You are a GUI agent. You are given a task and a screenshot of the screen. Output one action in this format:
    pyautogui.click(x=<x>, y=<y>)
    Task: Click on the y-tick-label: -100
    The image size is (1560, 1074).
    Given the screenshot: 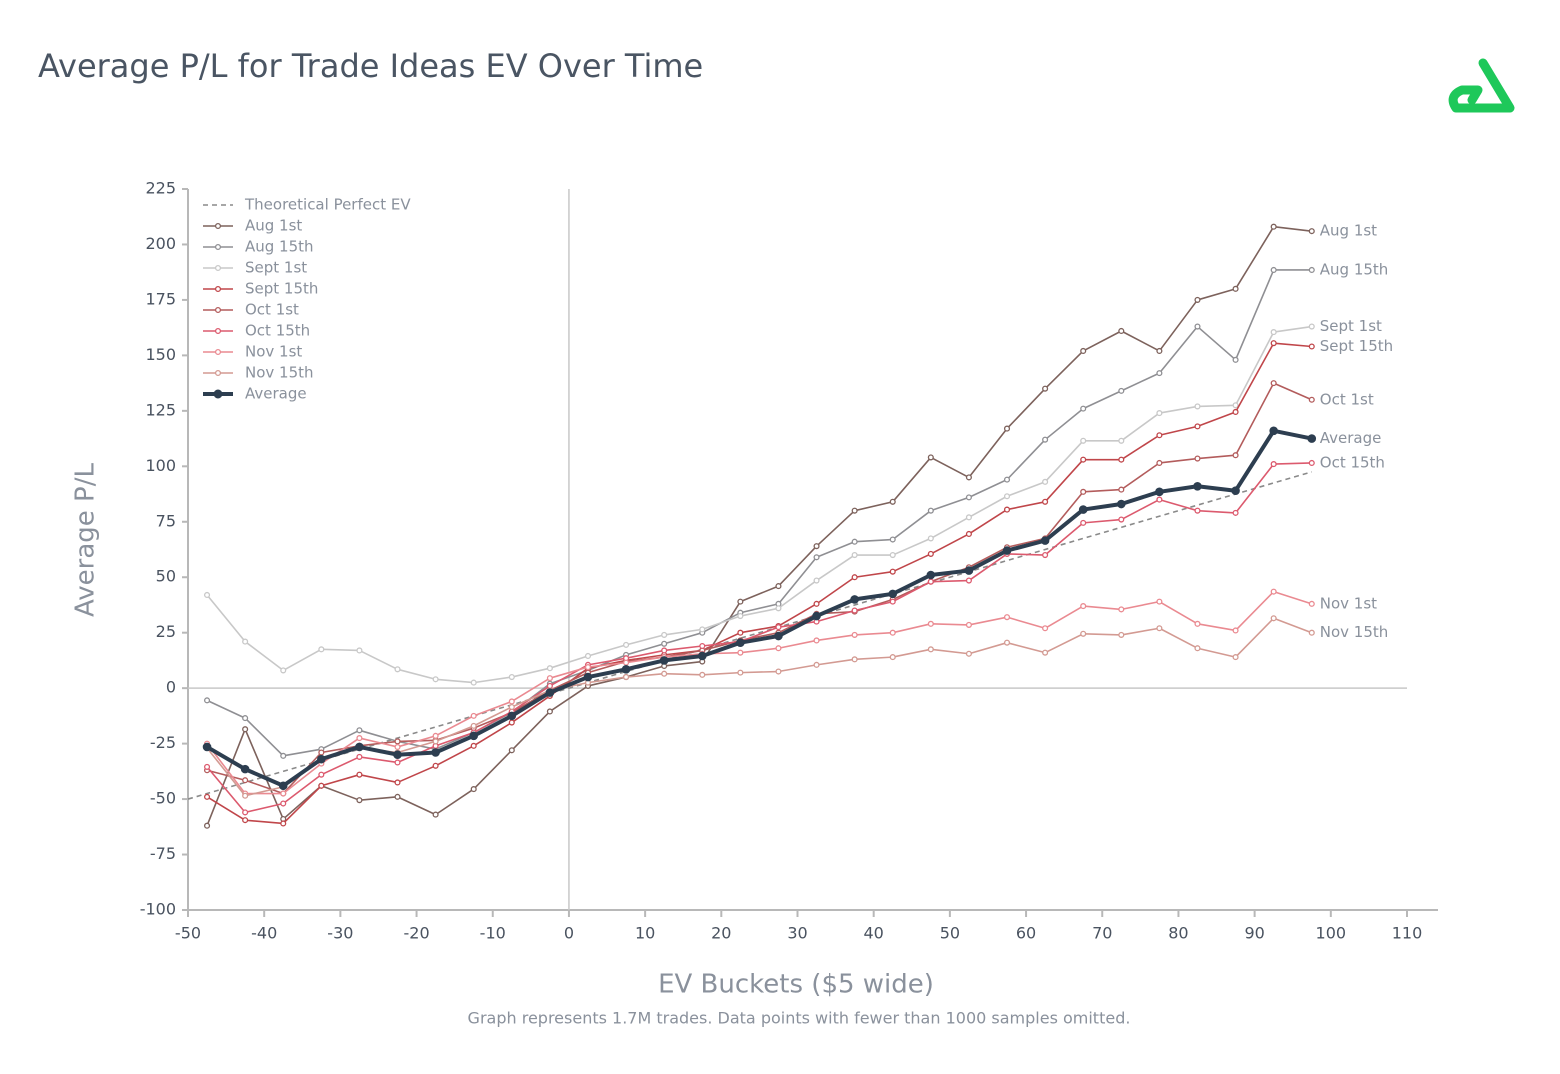 What is the action you would take?
    pyautogui.click(x=158, y=909)
    